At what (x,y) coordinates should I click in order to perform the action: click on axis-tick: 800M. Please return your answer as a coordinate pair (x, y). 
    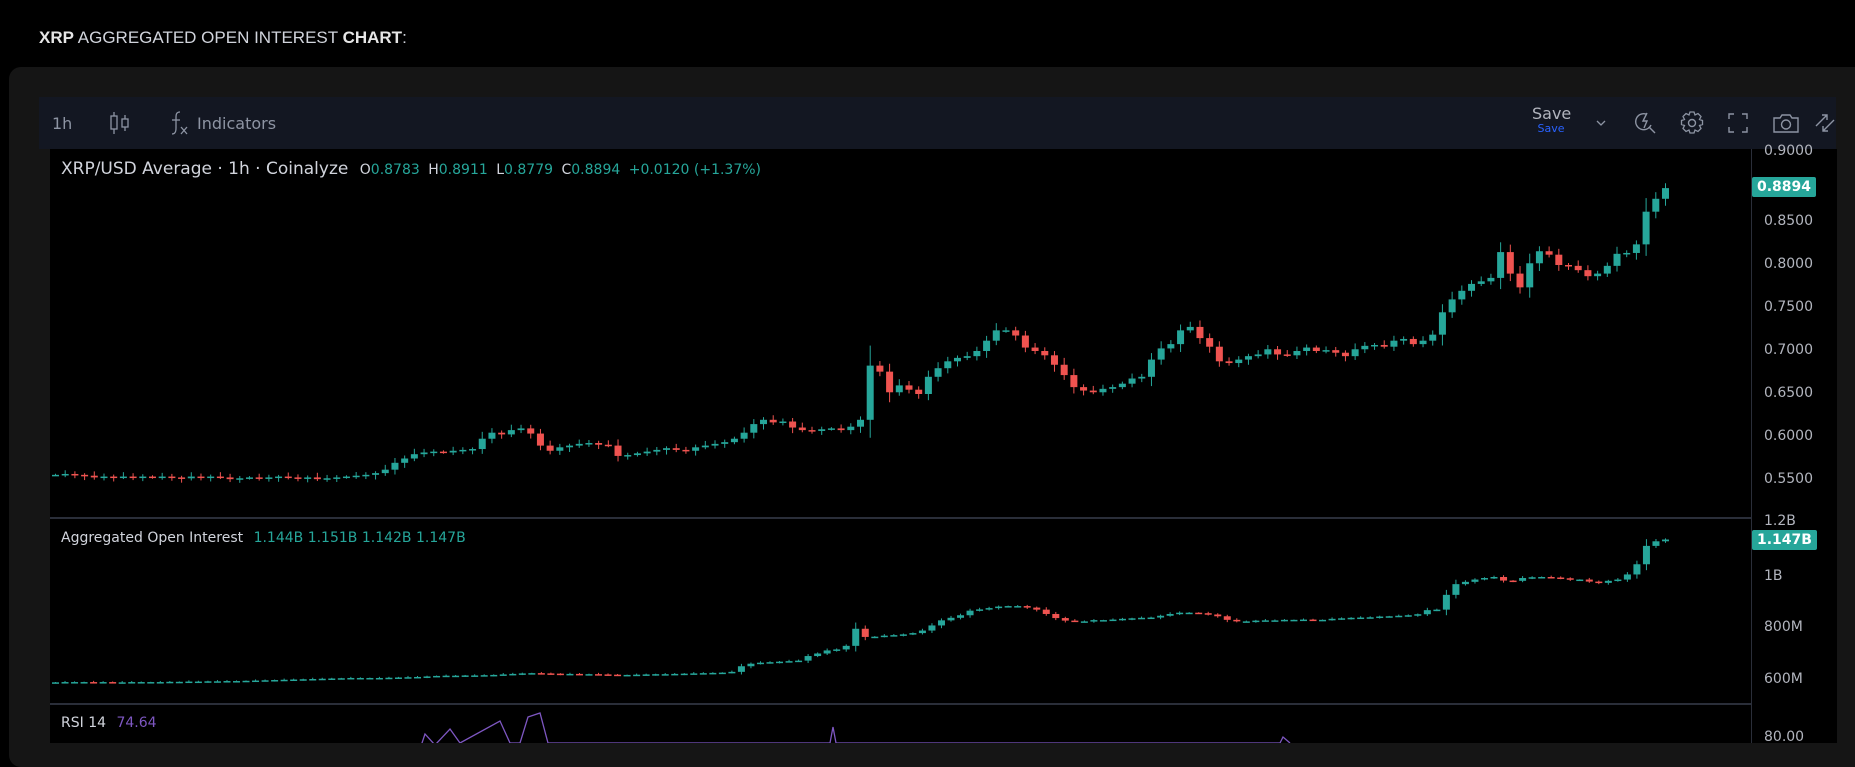
    Looking at the image, I should click on (1783, 627).